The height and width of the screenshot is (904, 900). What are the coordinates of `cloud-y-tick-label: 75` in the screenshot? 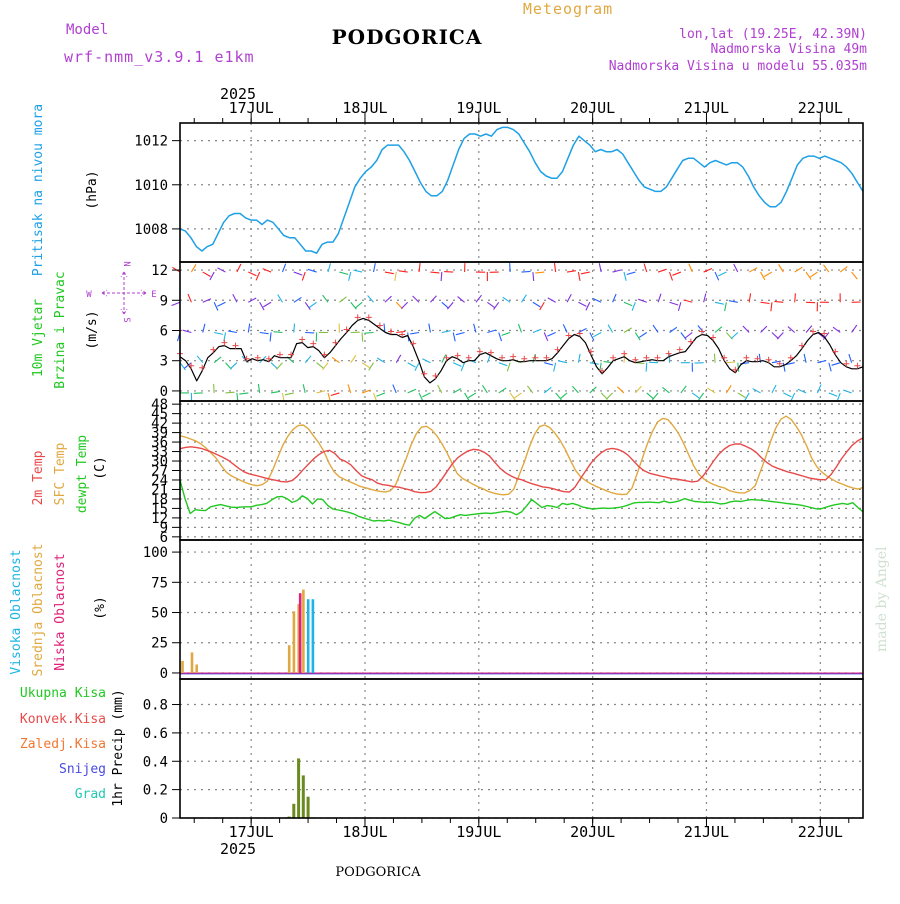 It's located at (159, 583).